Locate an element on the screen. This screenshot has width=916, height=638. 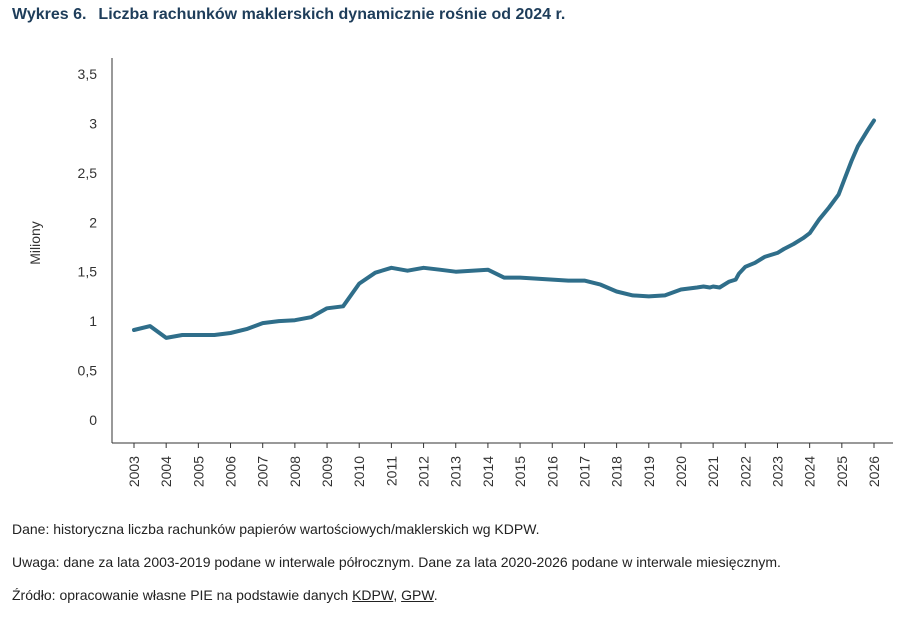
y-tick-label: 2 is located at coordinates (93, 222).